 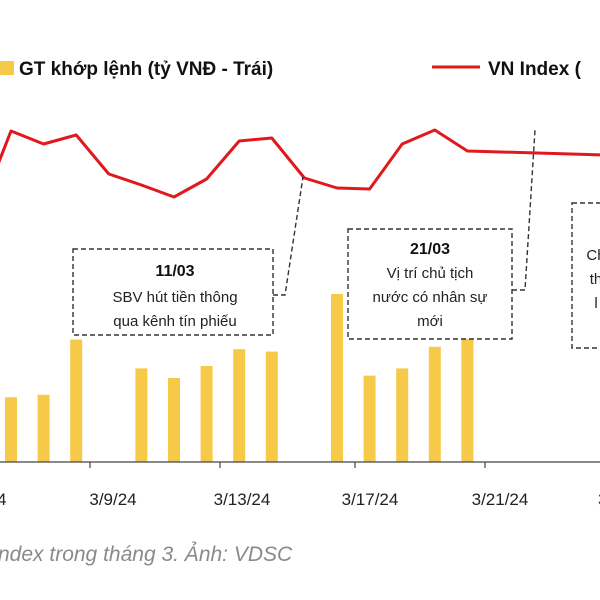 I want to click on annotation-1: 21/03 Vị trí chủ tịch nước có nhân sự mới, so click(x=441, y=234).